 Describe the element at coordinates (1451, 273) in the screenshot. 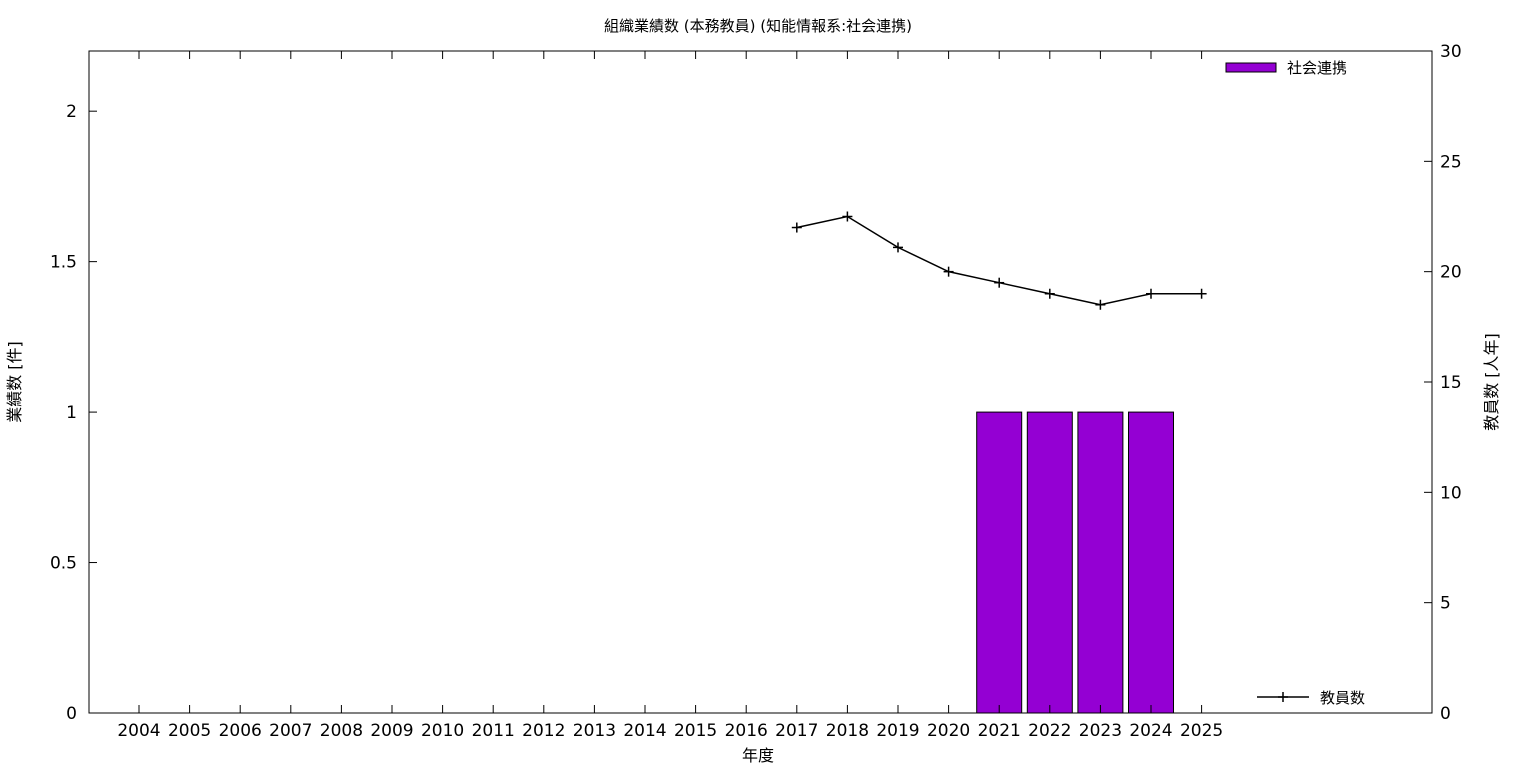

I see `y2-tick-label: 20` at that location.